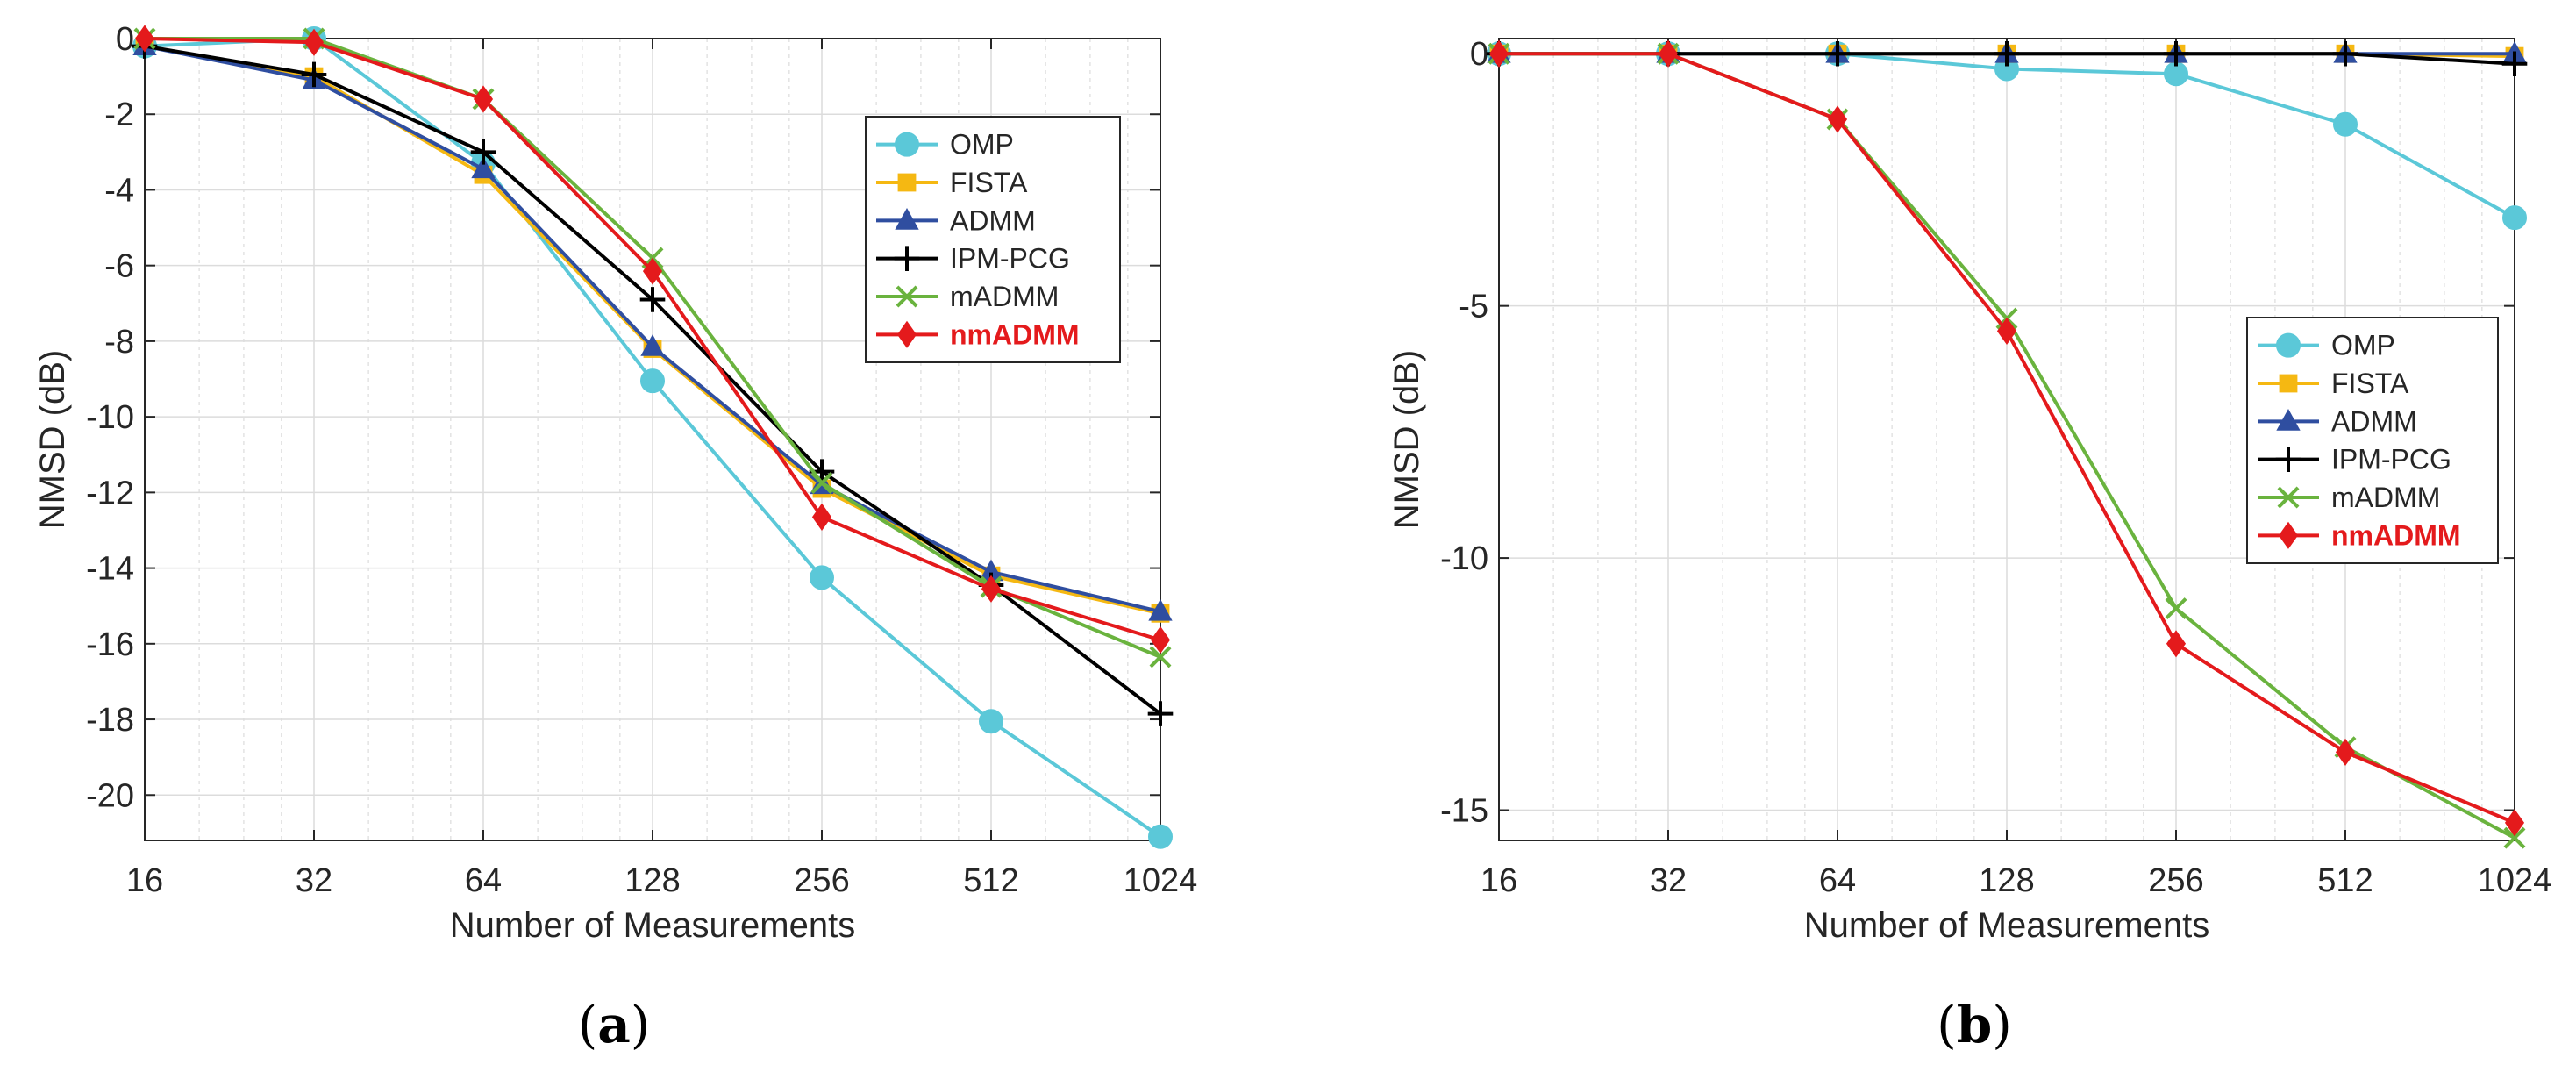  I want to click on y-tick-label: -14, so click(110, 570).